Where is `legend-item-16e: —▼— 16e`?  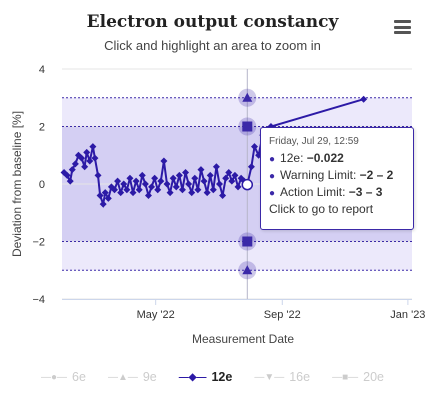
legend-item-16e: —▼— 16e is located at coordinates (282, 377).